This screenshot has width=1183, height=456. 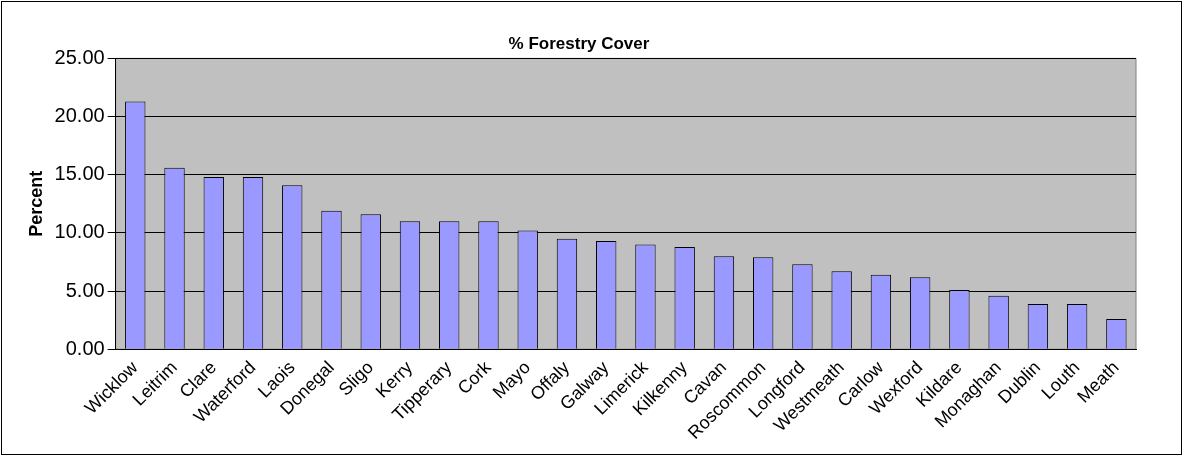 I want to click on y-axis-title: Percent, so click(x=35, y=203).